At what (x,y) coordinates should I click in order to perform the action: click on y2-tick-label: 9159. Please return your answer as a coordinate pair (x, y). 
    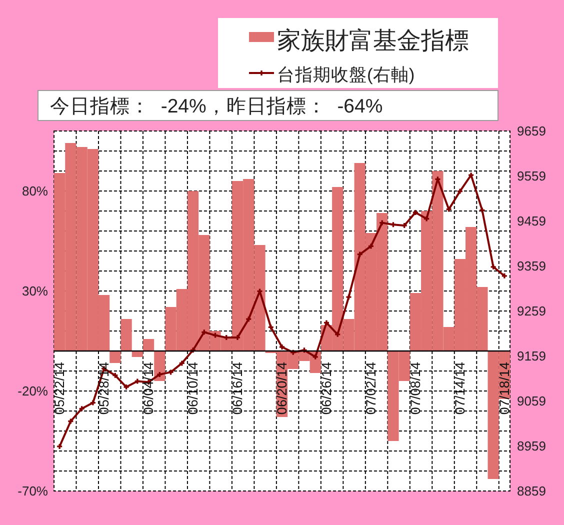
    Looking at the image, I should click on (531, 356).